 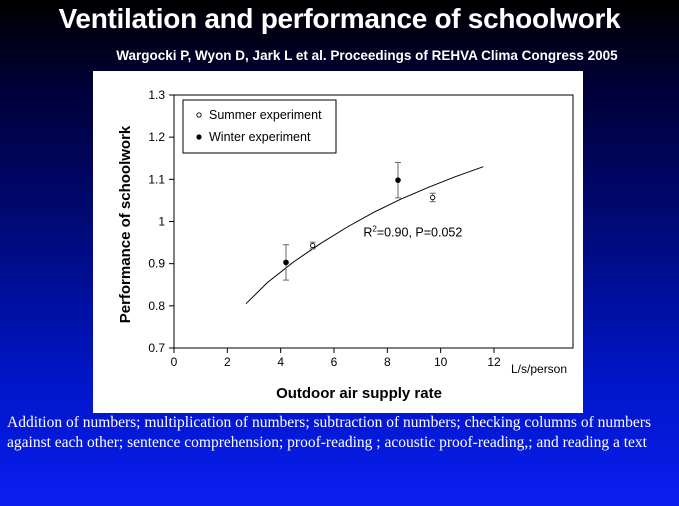 What do you see at coordinates (441, 362) in the screenshot?
I see `x-tick-label: 10` at bounding box center [441, 362].